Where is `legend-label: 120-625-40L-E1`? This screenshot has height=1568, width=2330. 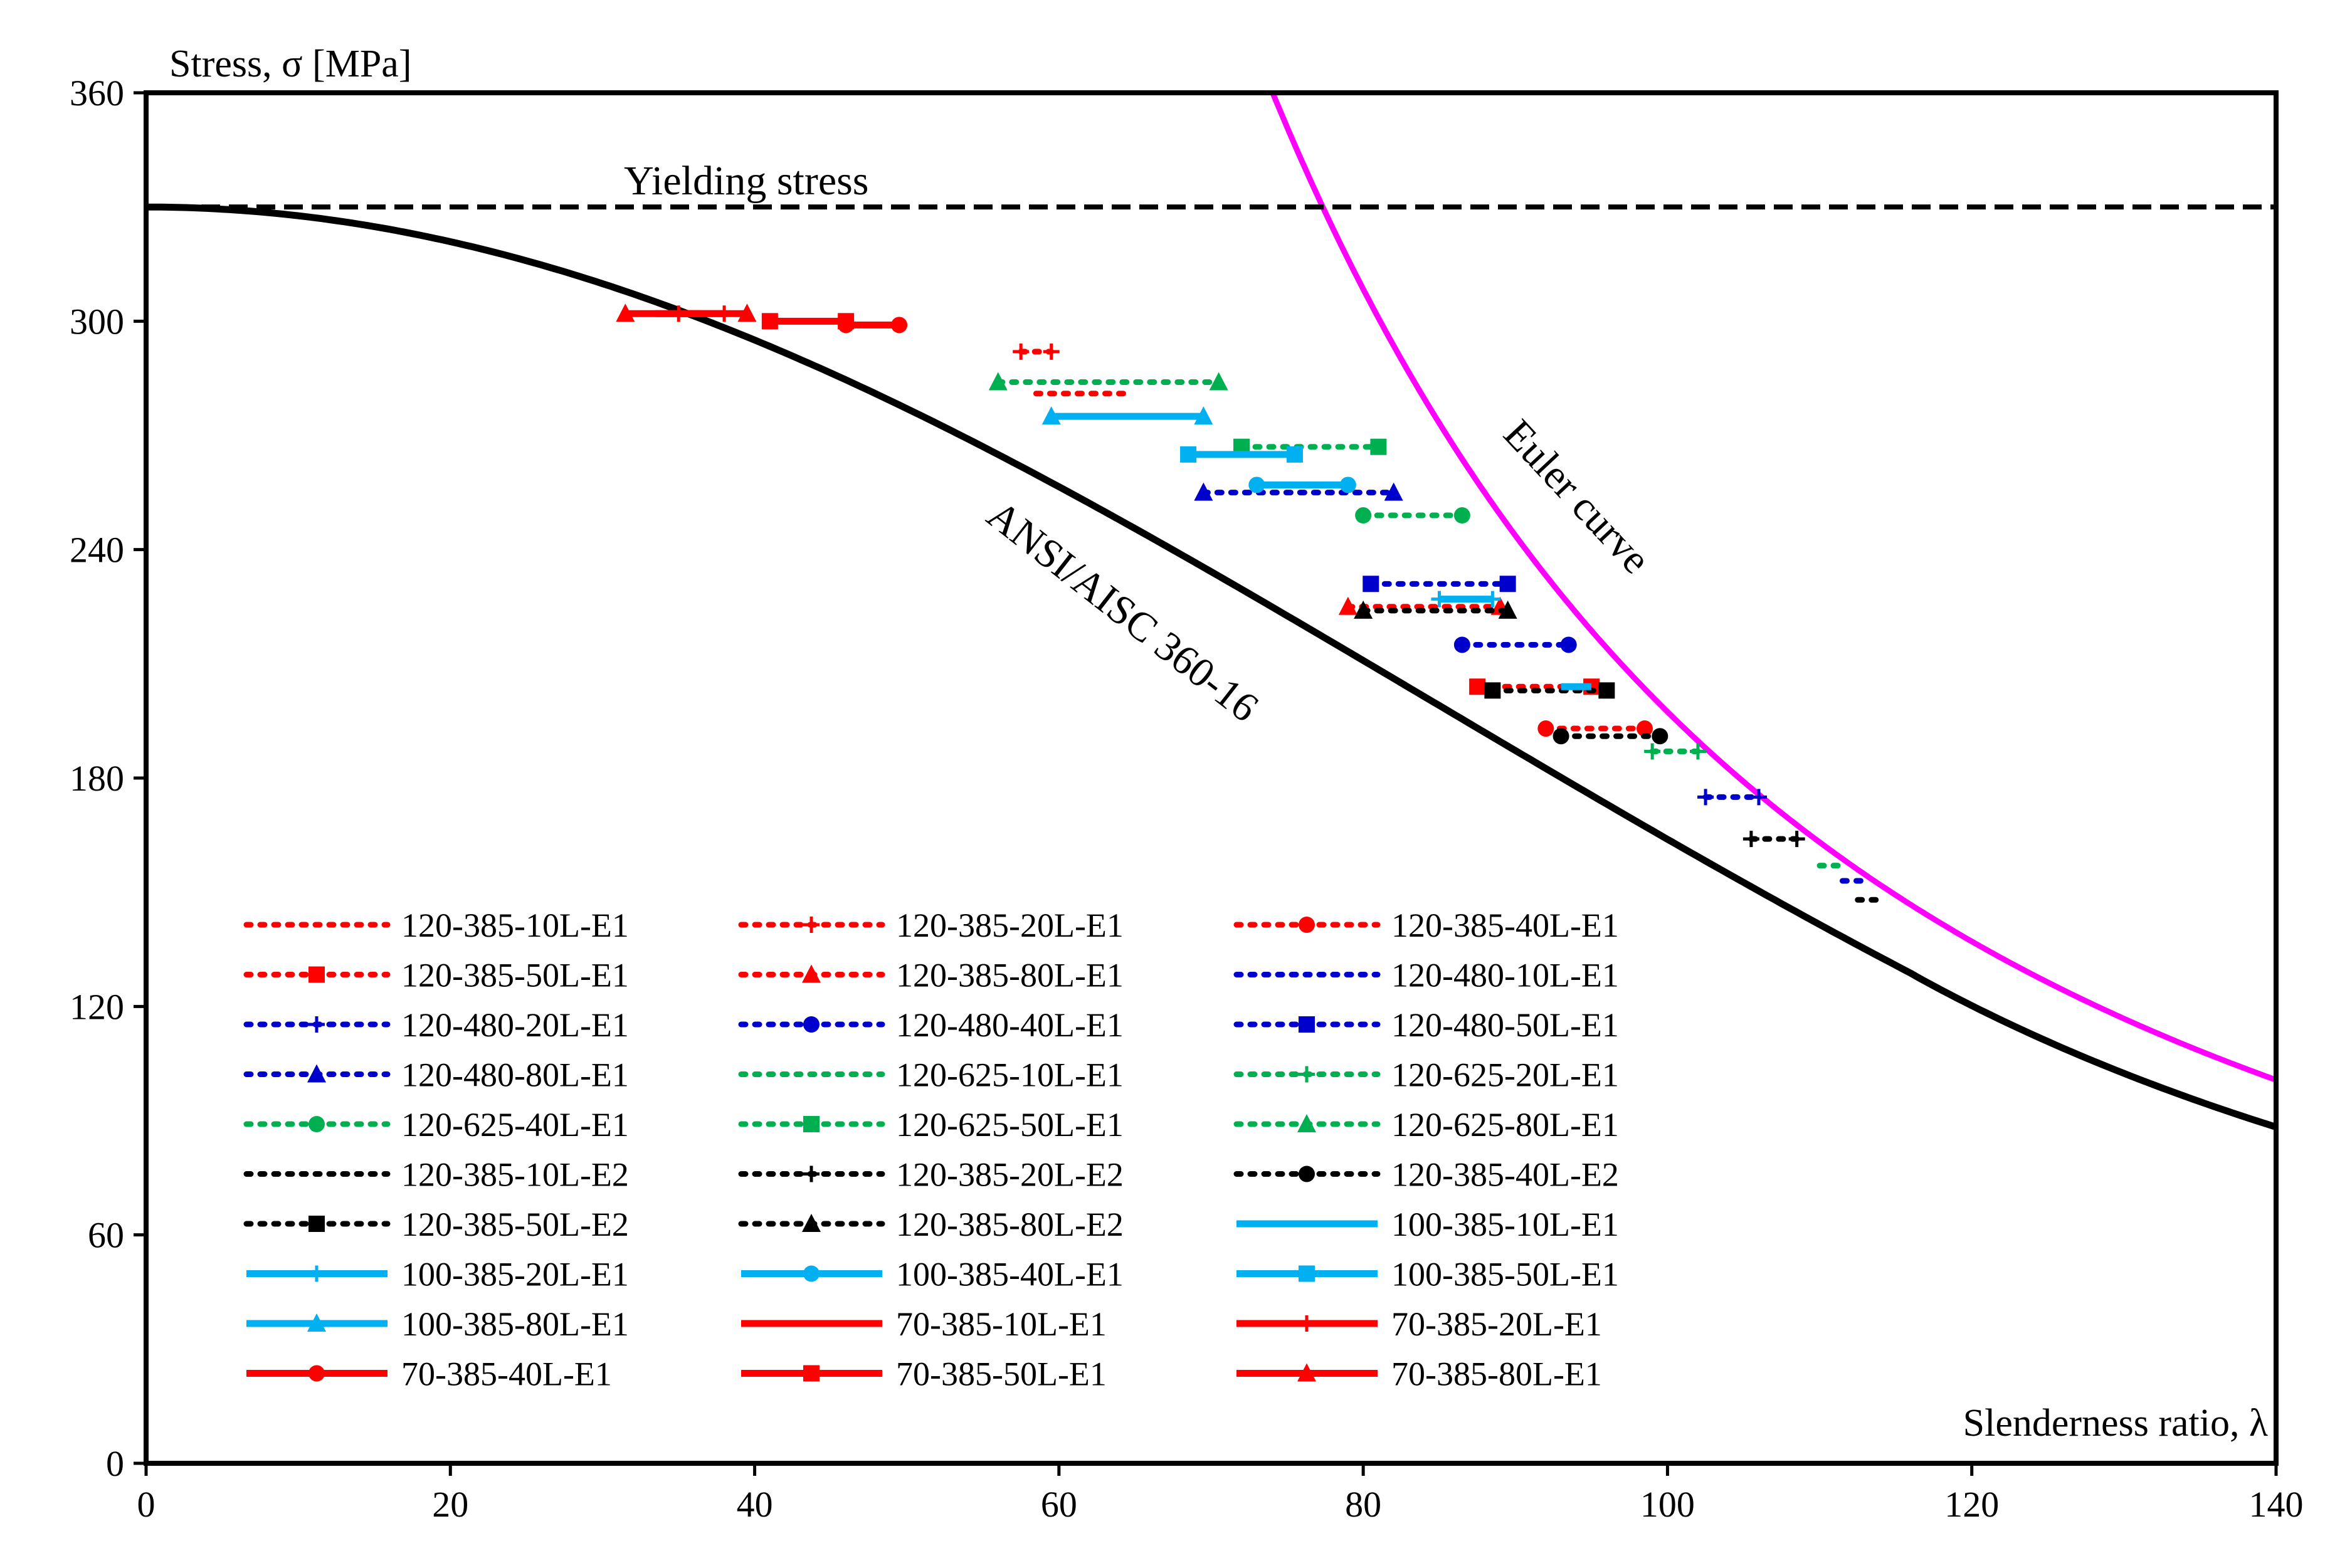
legend-label: 120-625-40L-E1 is located at coordinates (515, 1125).